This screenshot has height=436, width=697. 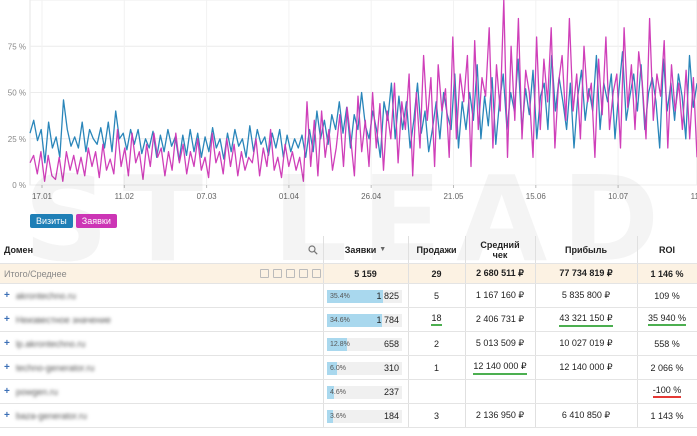 I want to click on requests-share-bar: 6.0% 310, so click(x=364, y=368).